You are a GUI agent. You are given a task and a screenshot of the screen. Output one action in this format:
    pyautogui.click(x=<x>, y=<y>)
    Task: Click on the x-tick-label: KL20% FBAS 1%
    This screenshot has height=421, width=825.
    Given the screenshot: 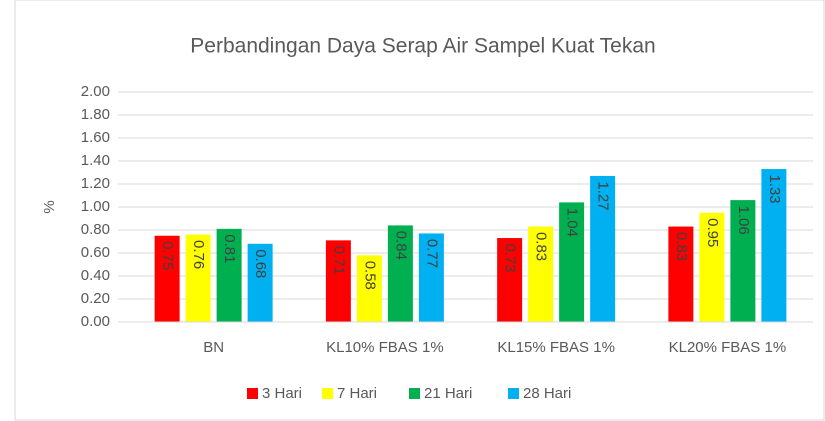 What is the action you would take?
    pyautogui.click(x=728, y=347)
    